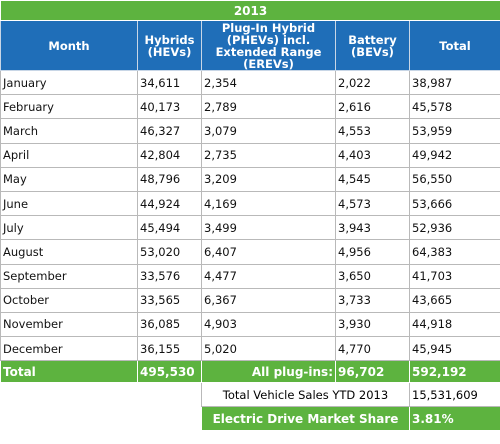 The image size is (500, 444). I want to click on month-cell: March, so click(69, 131).